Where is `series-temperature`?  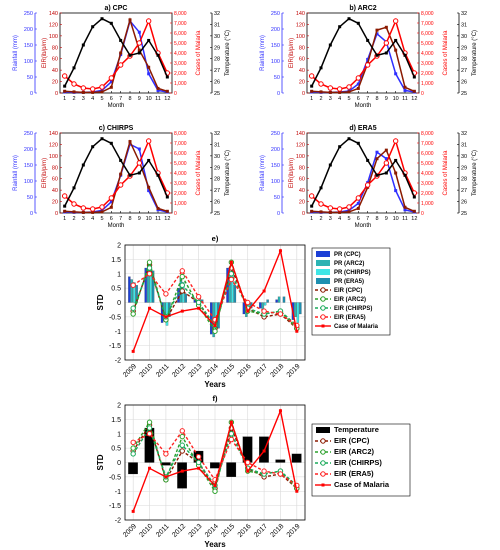
series-temperature is located at coordinates (363, 172).